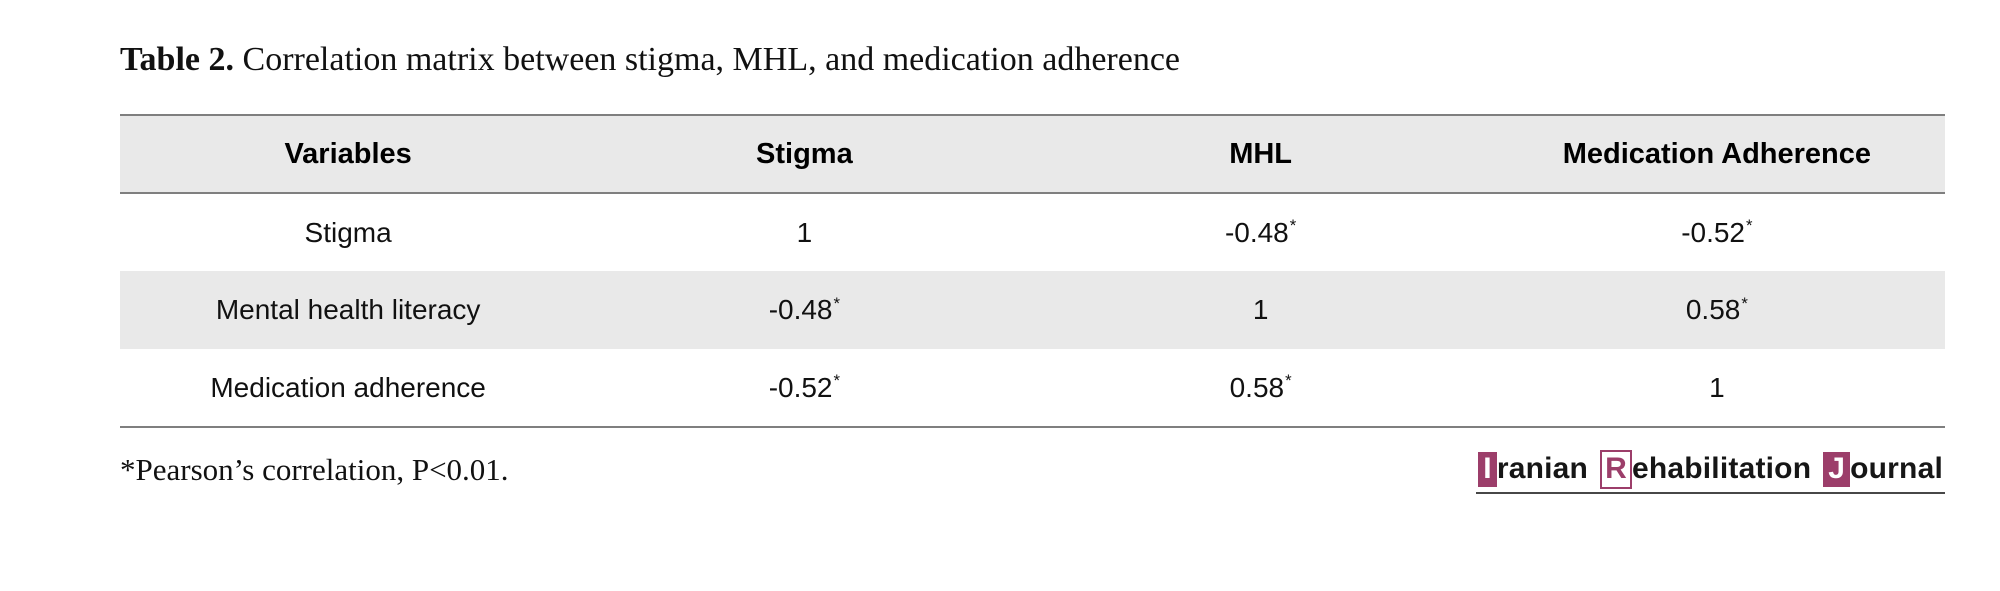  What do you see at coordinates (1616, 469) in the screenshot?
I see `logo-initial: R` at bounding box center [1616, 469].